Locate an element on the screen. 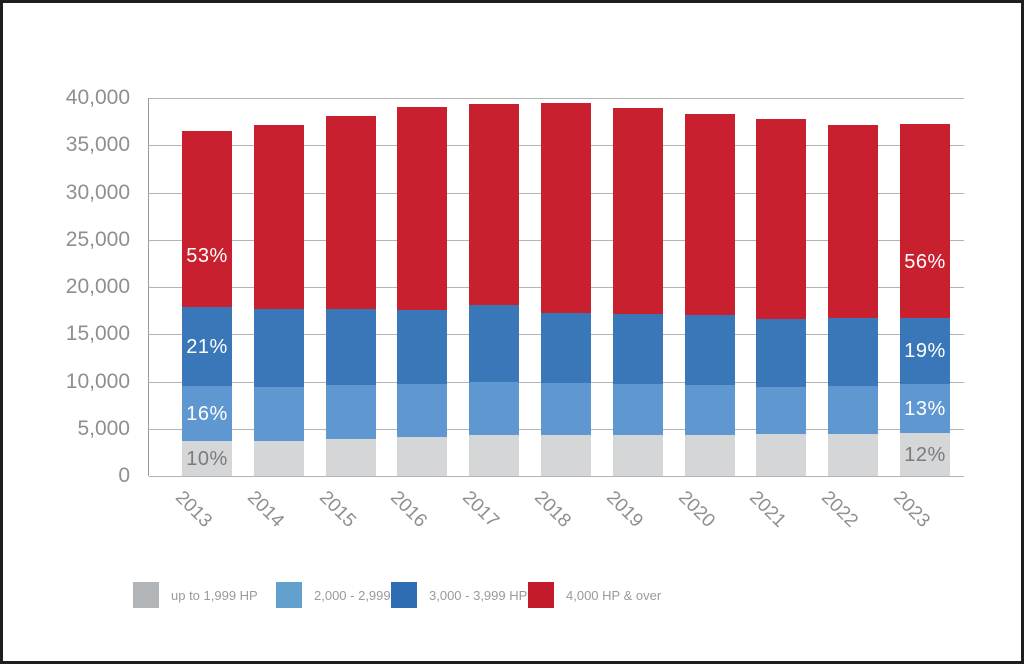 The image size is (1024, 664). x-axis-label-2017: 2017 is located at coordinates (481, 509).